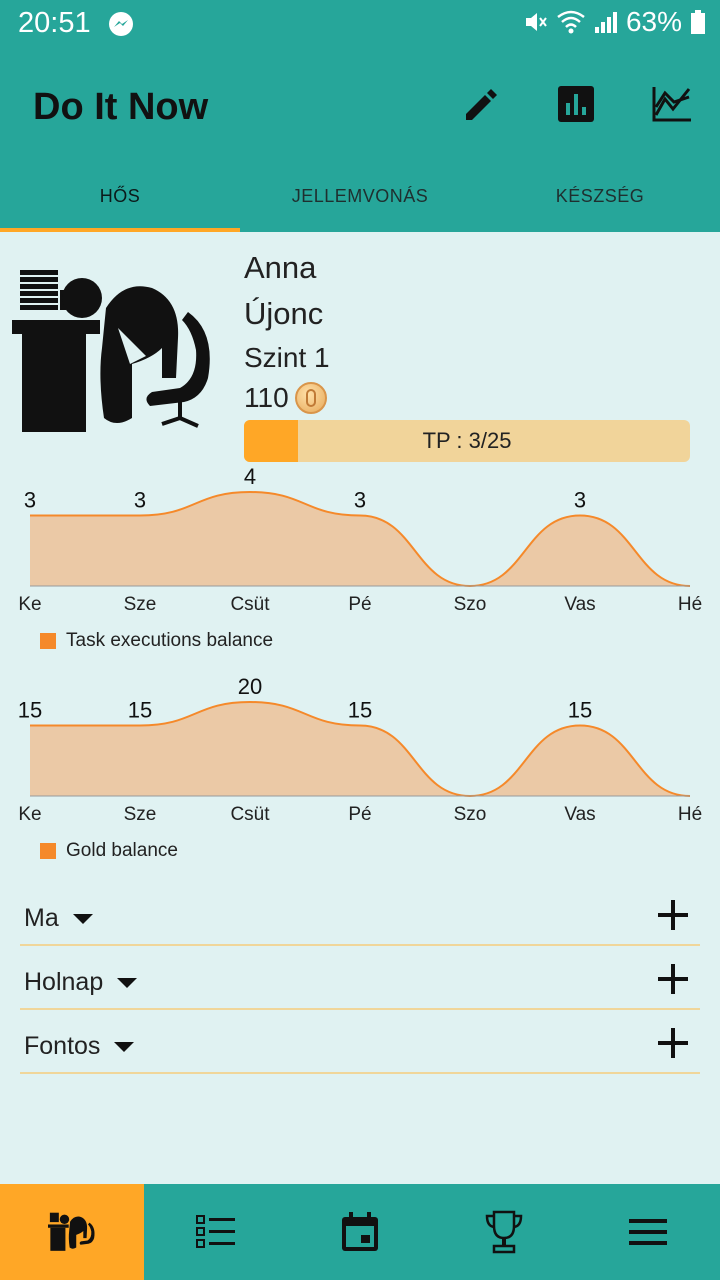 This screenshot has height=1280, width=720. Describe the element at coordinates (250, 686) in the screenshot. I see `data-label: 20` at that location.